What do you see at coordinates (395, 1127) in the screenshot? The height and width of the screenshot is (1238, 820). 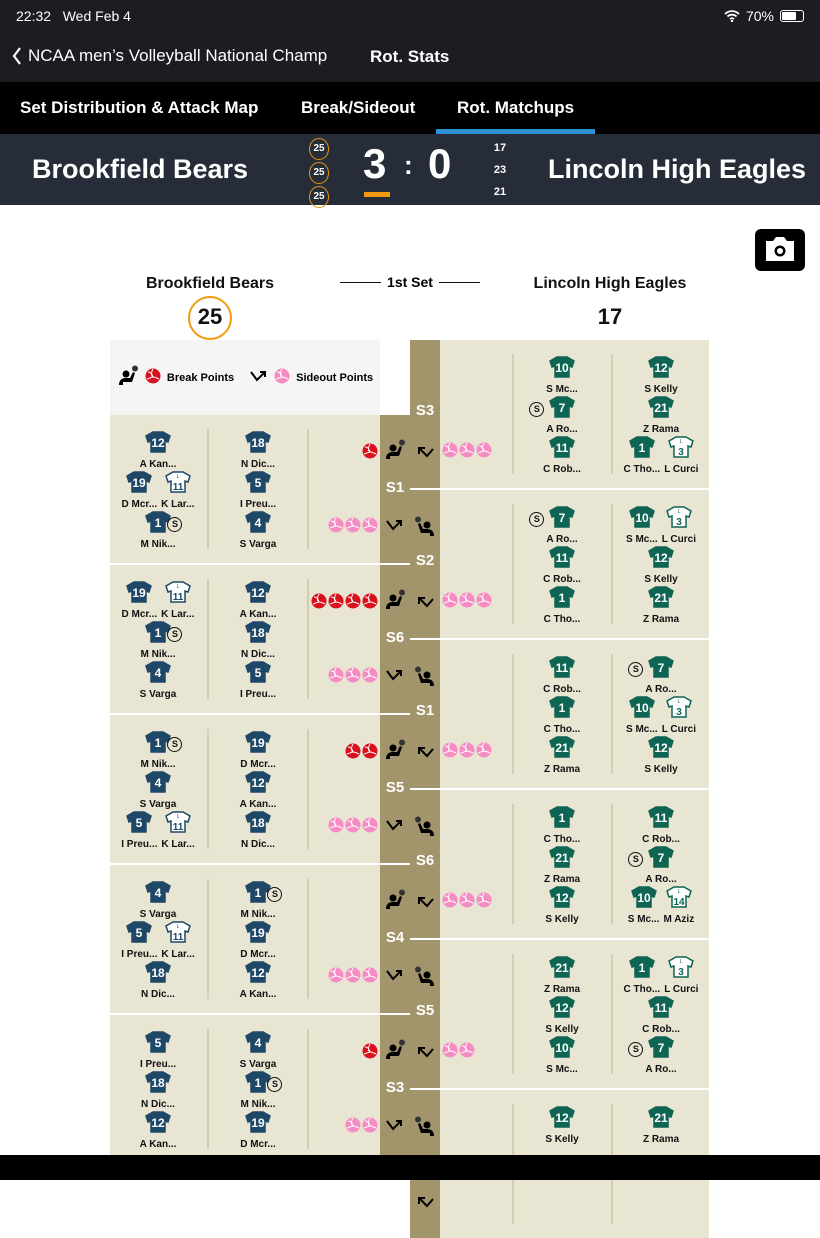 I see `sideout-arrow-icon` at bounding box center [395, 1127].